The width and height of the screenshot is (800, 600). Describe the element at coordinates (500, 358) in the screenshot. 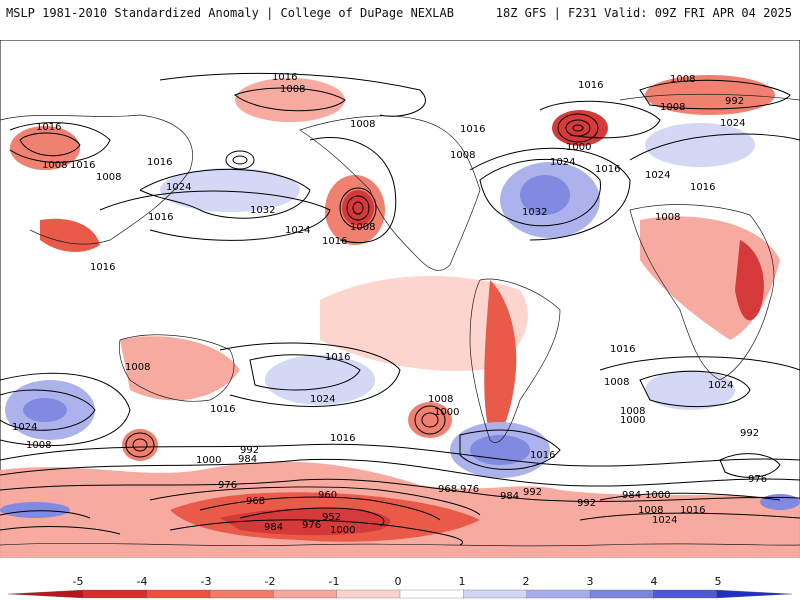

I see `anomaly-south-america` at that location.